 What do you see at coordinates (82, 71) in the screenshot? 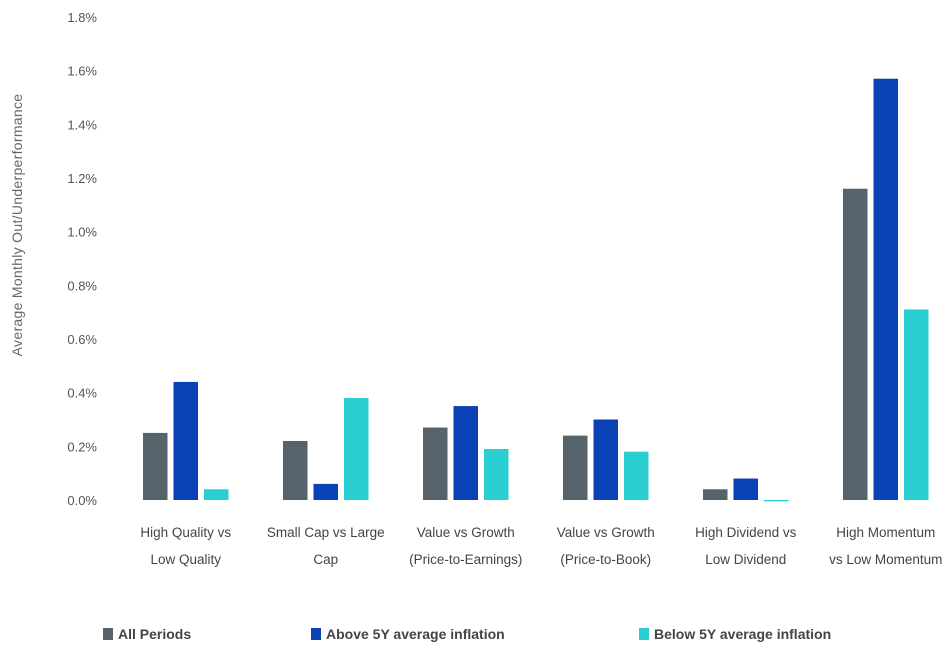
I see `y-tick-label: 1.6%` at bounding box center [82, 71].